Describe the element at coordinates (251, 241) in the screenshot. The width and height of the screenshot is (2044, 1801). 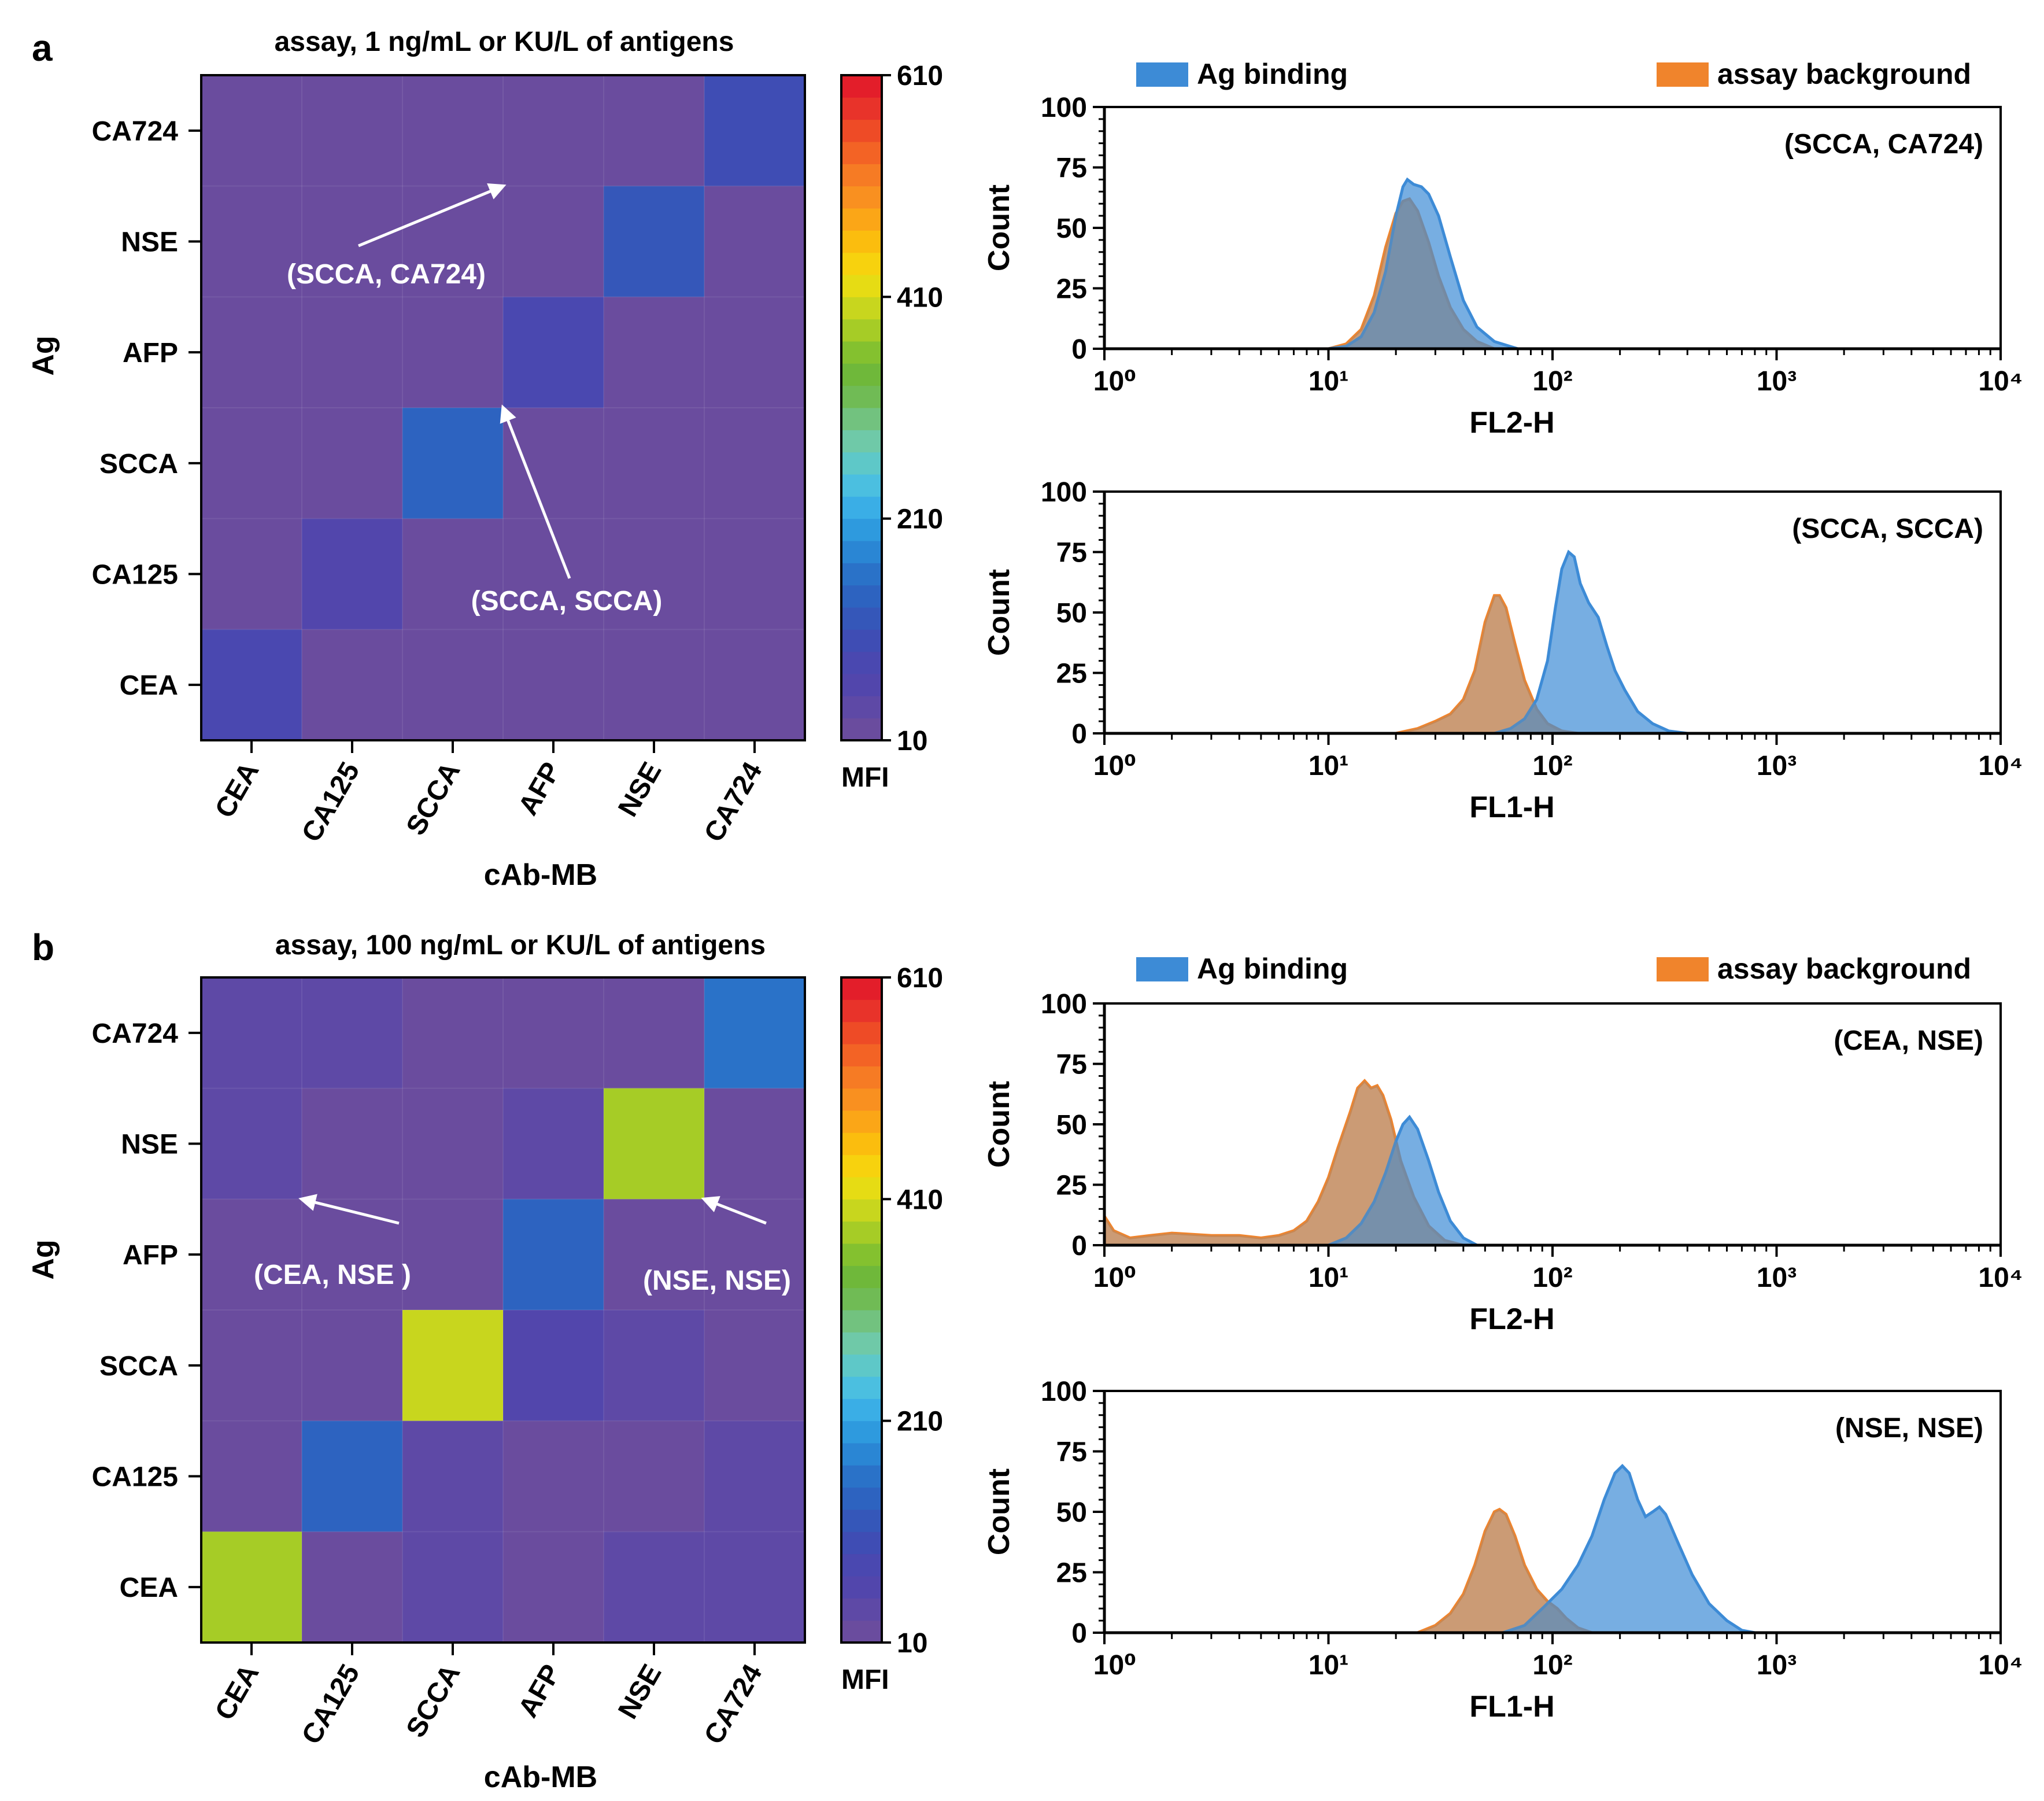
I see `heatmap-cell-NSE-CEA` at that location.